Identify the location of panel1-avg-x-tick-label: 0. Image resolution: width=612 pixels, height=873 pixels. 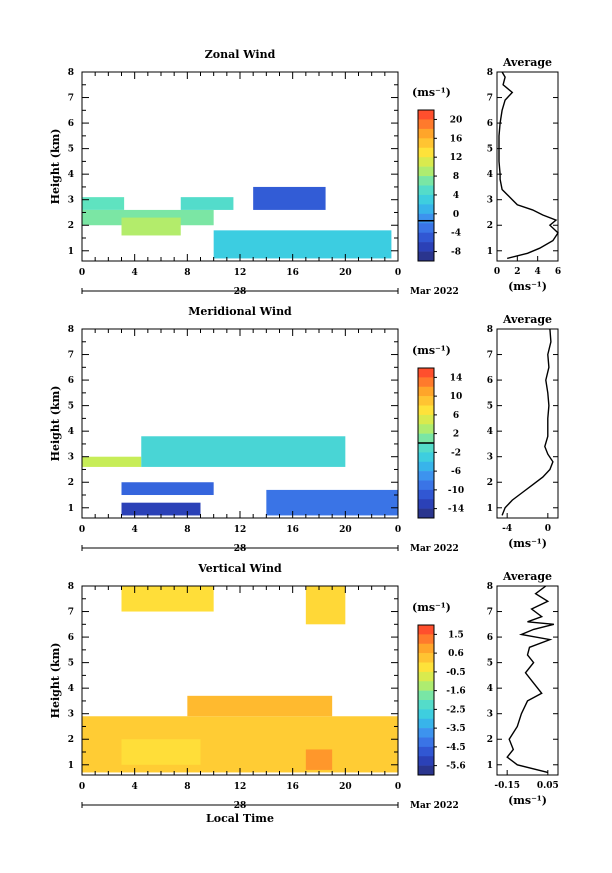
(497, 272).